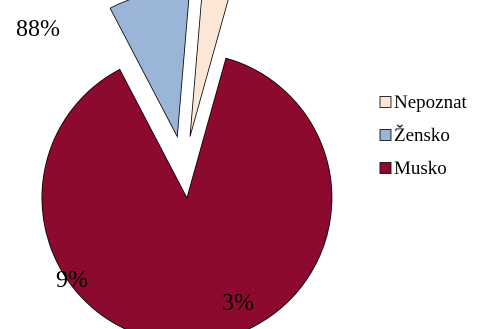  Describe the element at coordinates (385, 135) in the screenshot. I see `legend-swatch-žensko` at that location.